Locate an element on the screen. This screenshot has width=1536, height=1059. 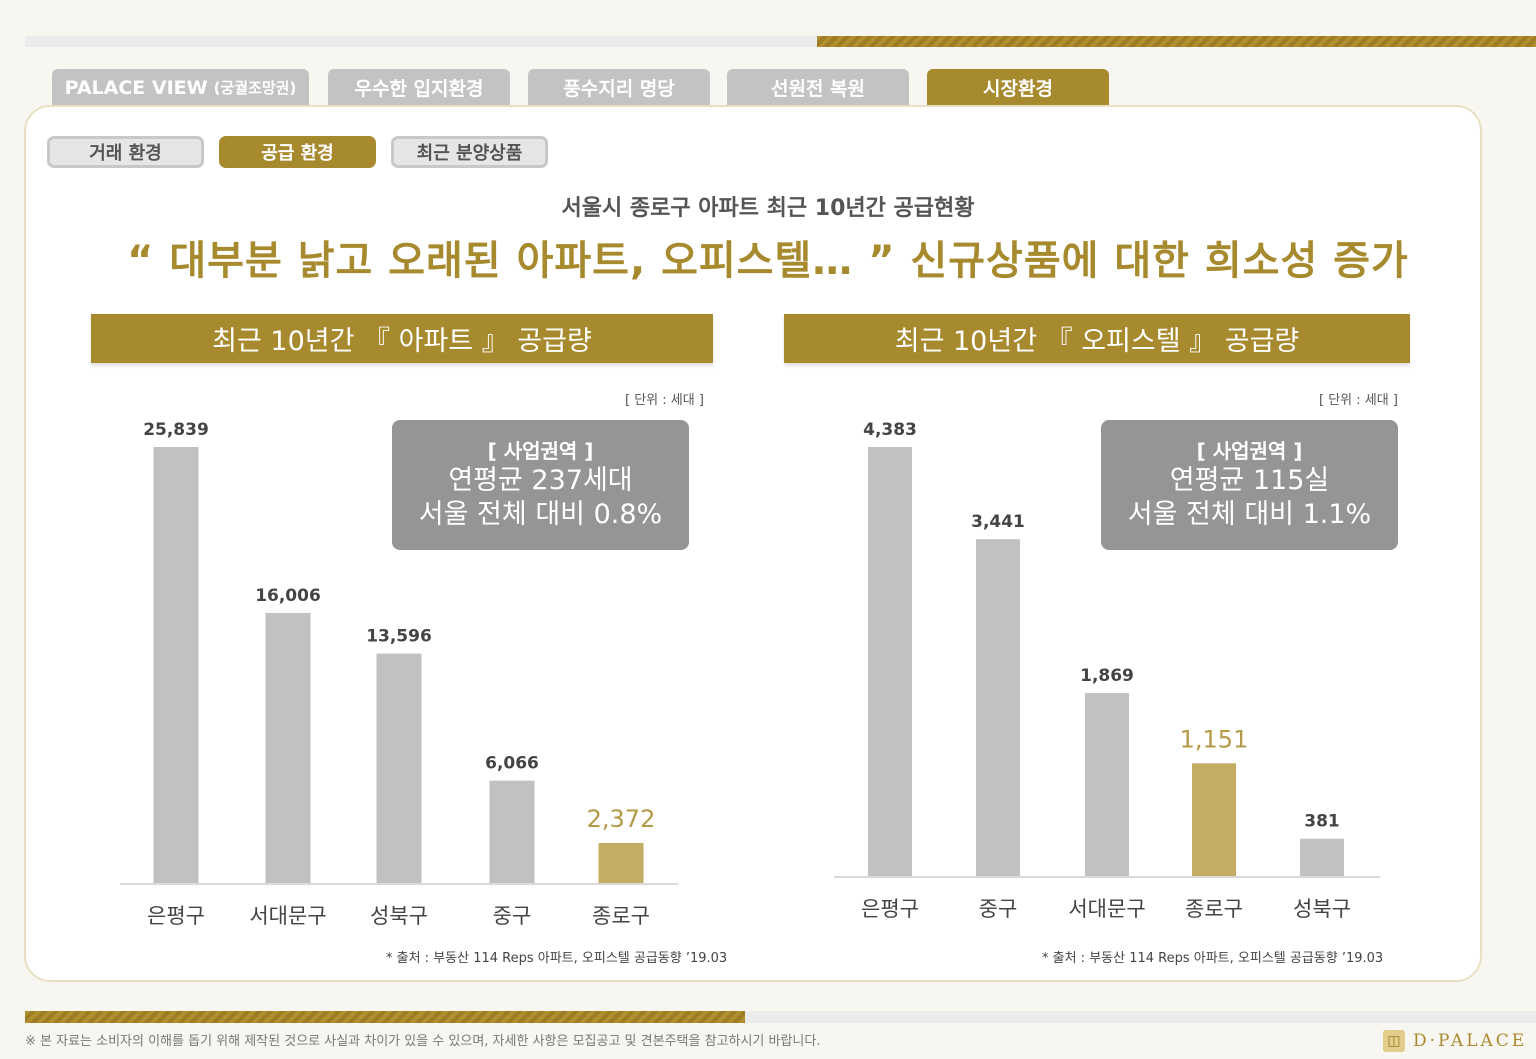
tab-label: 시장환경 is located at coordinates (1018, 89).